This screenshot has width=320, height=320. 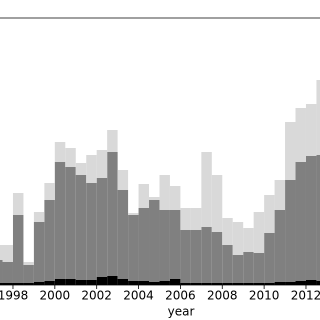 I want to click on x-tick-label: 1998, so click(x=14, y=296).